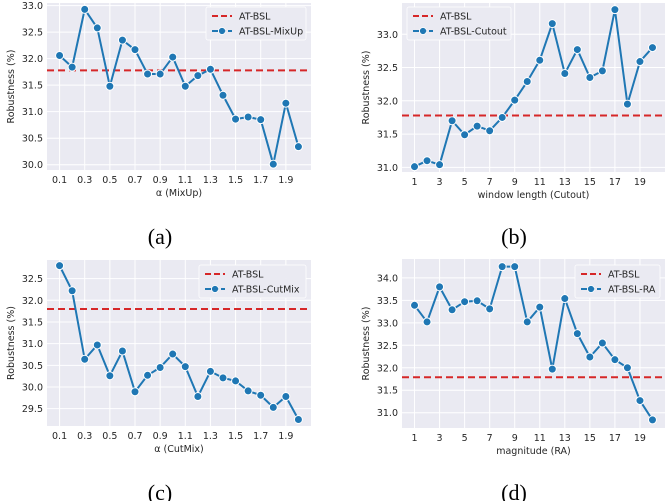 The height and width of the screenshot is (501, 669). Describe the element at coordinates (179, 193) in the screenshot. I see `x-axis-label: α (MixUp)` at that location.